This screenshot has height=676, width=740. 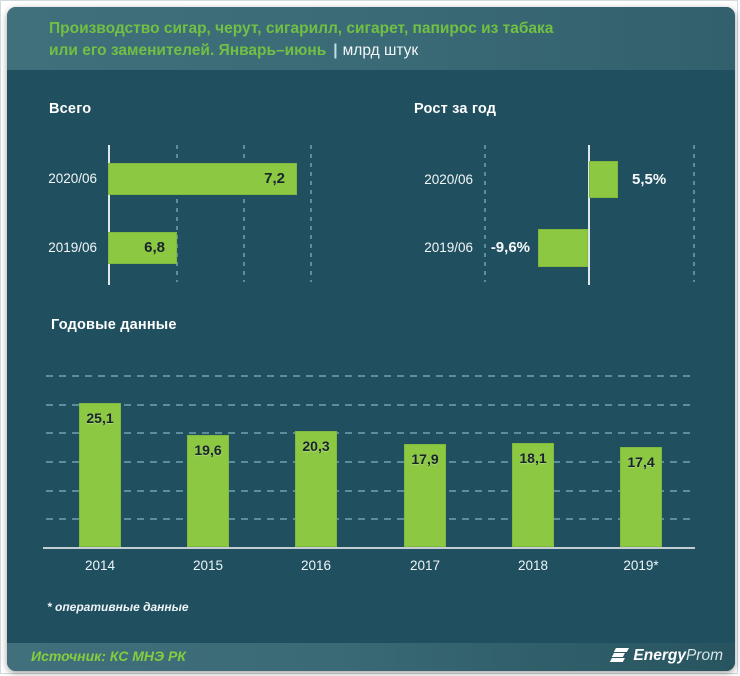 What do you see at coordinates (641, 497) in the screenshot?
I see `bar-2019*` at bounding box center [641, 497].